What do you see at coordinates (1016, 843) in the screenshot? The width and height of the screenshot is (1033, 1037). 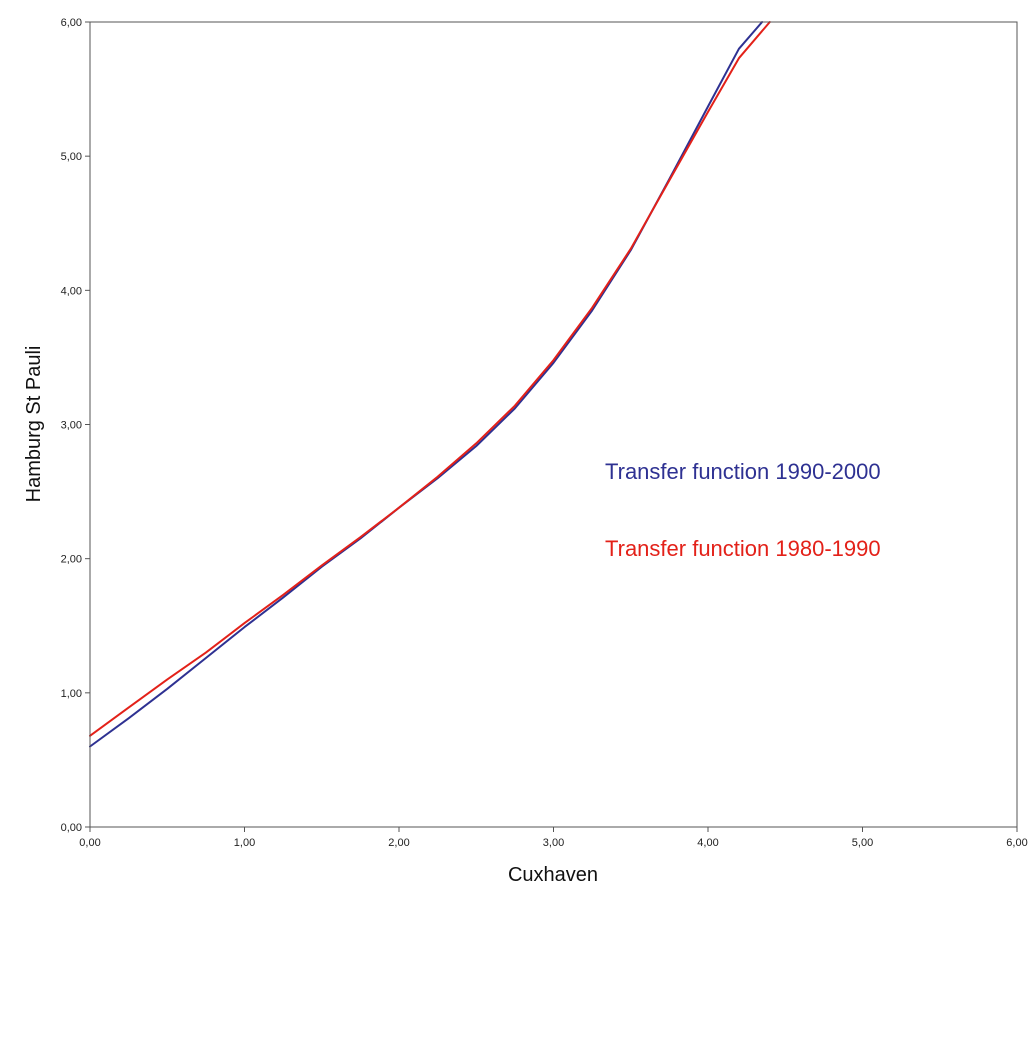 I see `x-tick-label: 6,00` at bounding box center [1016, 843].